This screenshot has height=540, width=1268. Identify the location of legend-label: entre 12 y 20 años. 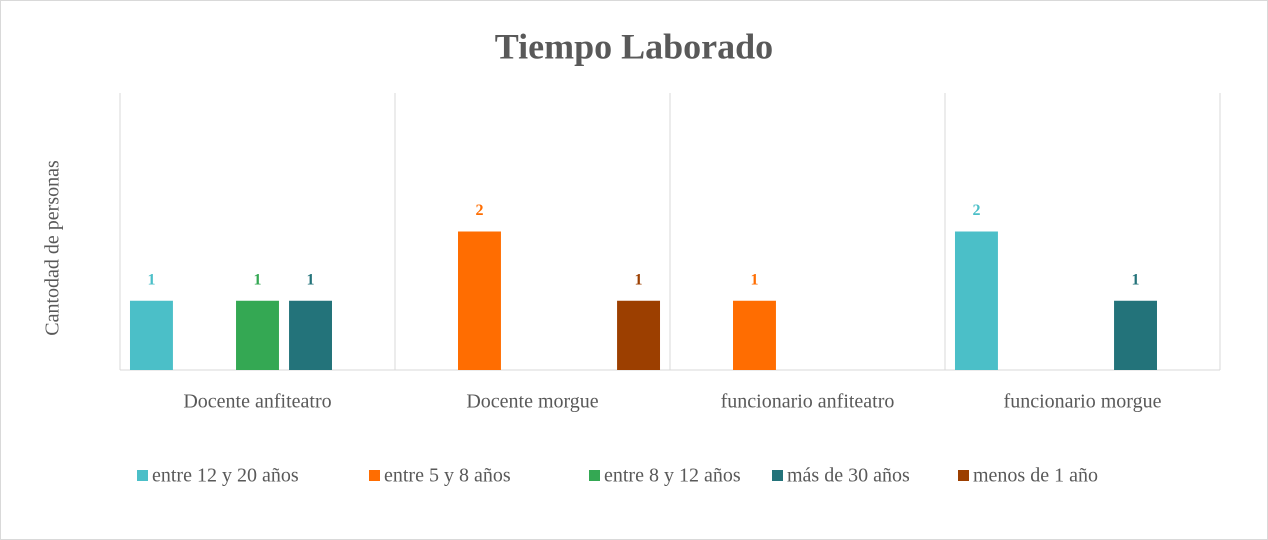
(225, 476).